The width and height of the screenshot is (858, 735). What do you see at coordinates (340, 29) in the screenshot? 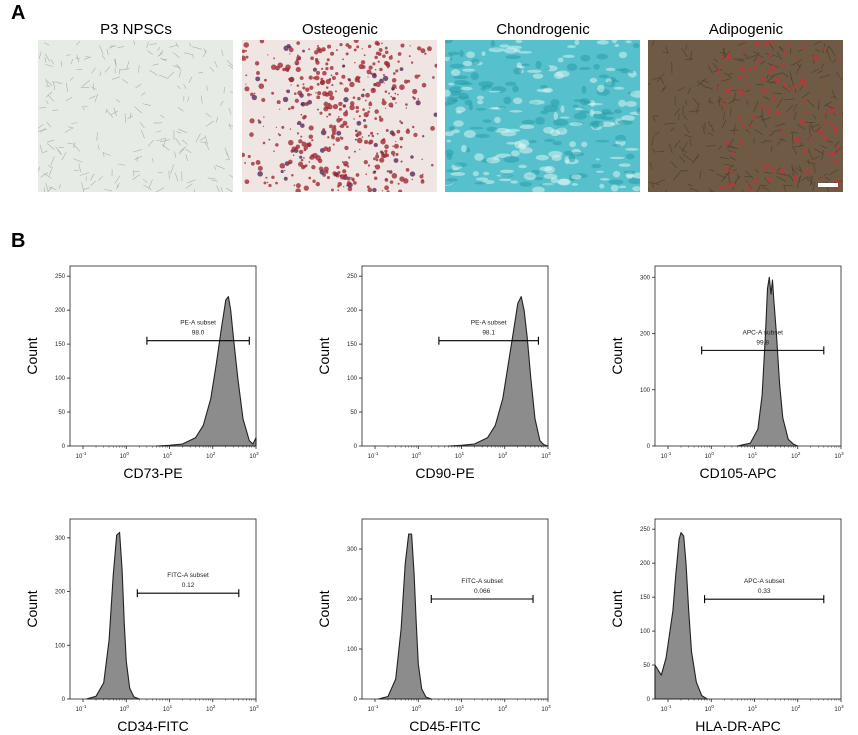
I see `micrograph-title: Osteogenic` at bounding box center [340, 29].